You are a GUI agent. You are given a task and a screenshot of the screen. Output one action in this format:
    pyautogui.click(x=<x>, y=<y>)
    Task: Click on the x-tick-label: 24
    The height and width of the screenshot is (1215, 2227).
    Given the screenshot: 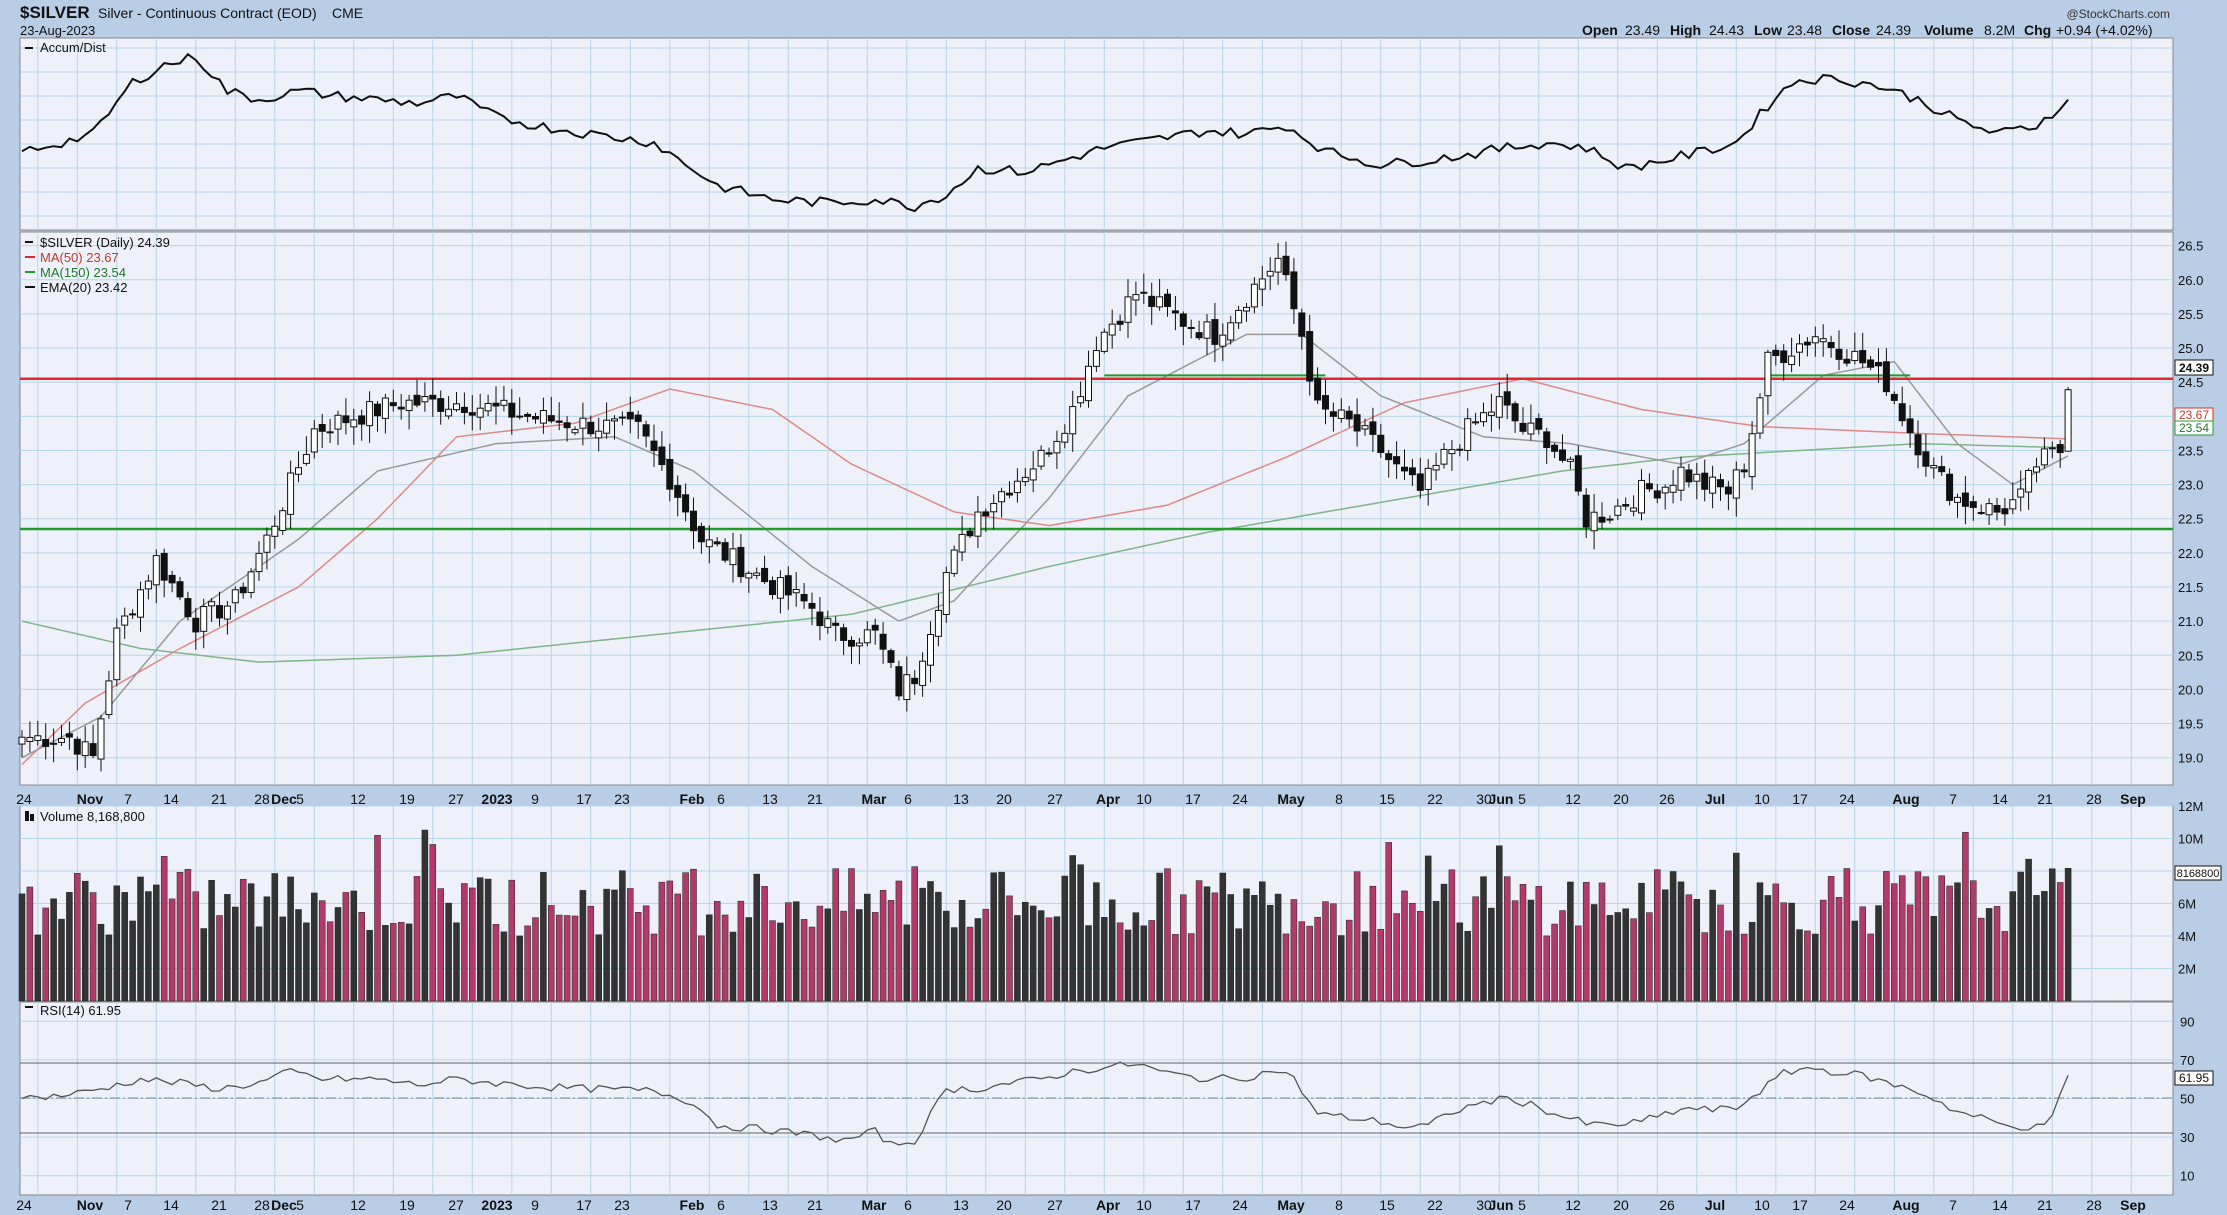 What is the action you would take?
    pyautogui.click(x=1847, y=1205)
    